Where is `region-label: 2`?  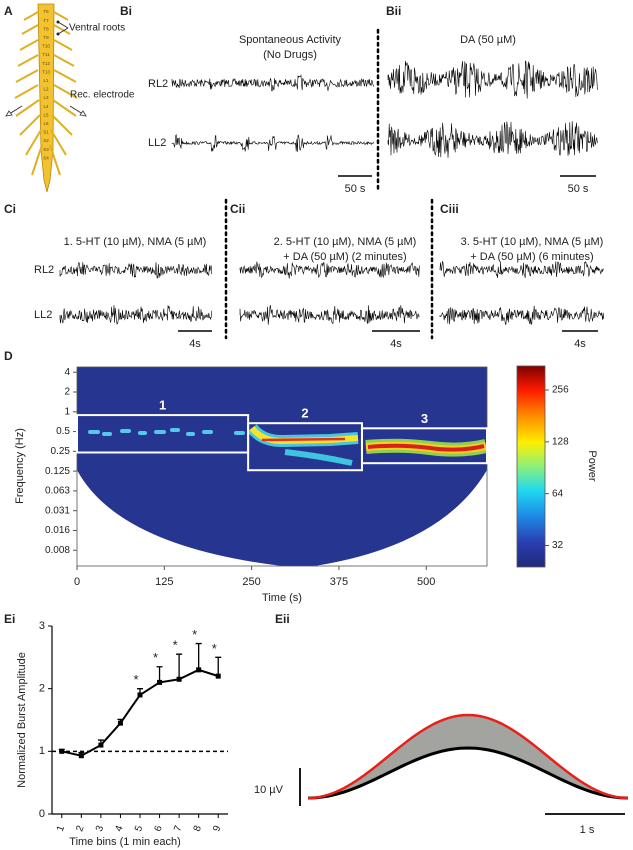 region-label: 2 is located at coordinates (304, 413).